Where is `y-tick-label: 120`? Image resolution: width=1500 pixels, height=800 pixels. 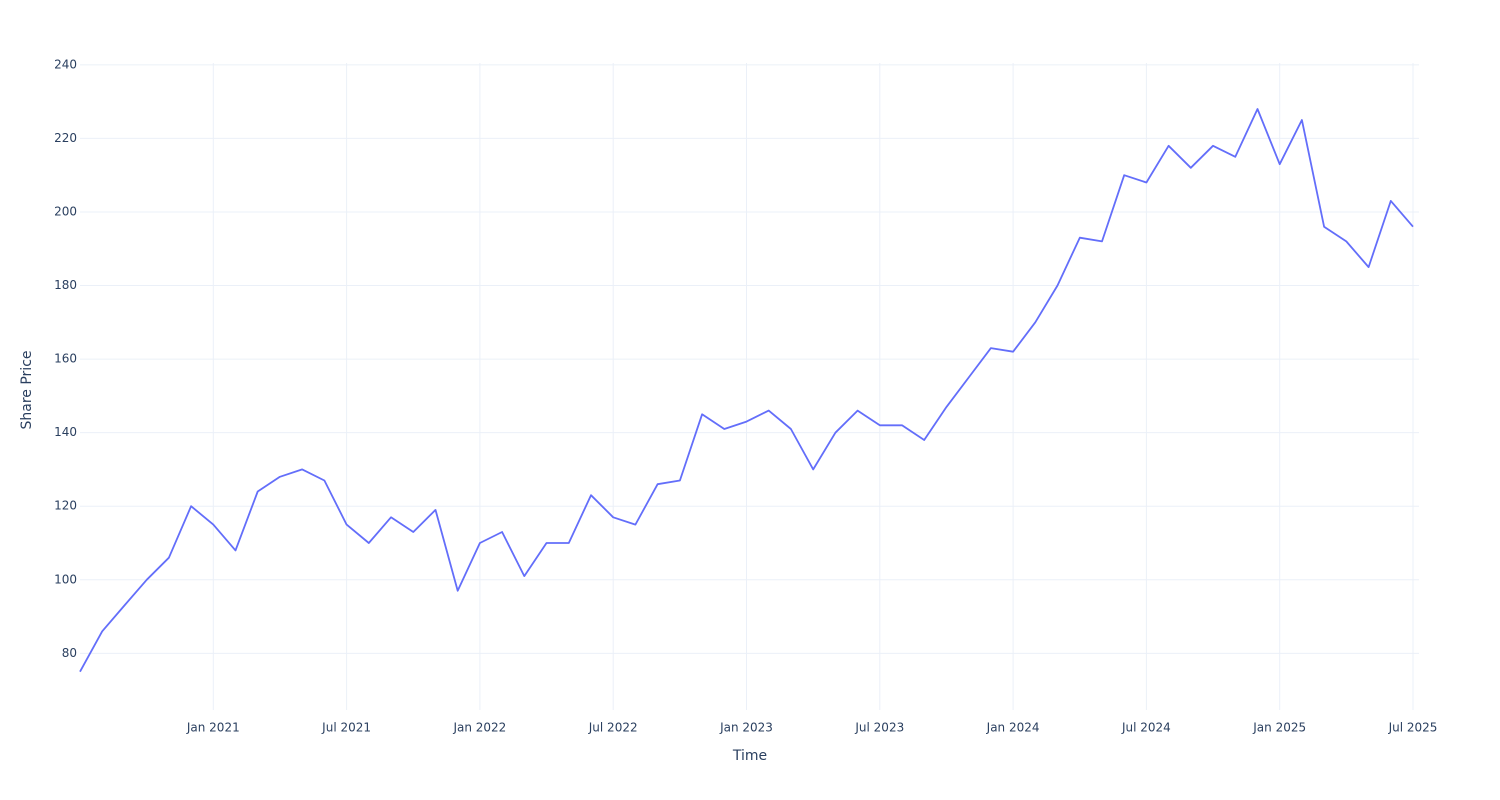 y-tick-label: 120 is located at coordinates (65, 506).